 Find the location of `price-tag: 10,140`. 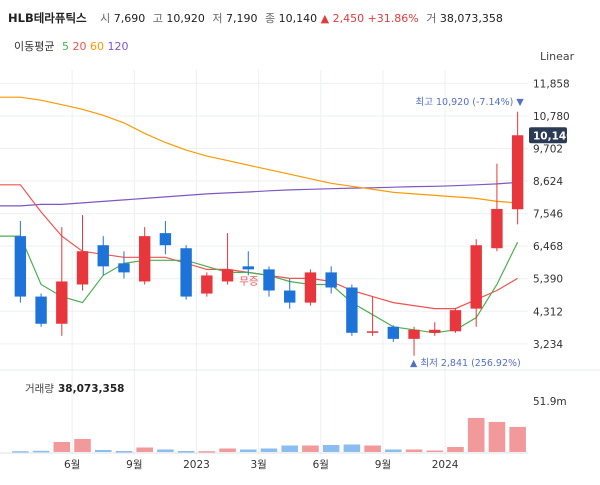

price-tag: 10,140 is located at coordinates (553, 136).